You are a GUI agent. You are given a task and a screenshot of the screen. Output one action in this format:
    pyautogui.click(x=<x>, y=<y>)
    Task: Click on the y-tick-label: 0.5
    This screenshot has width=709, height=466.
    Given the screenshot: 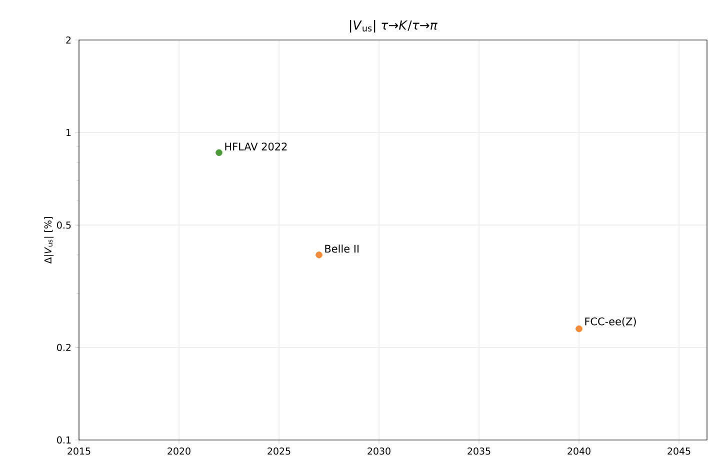 What is the action you would take?
    pyautogui.click(x=64, y=225)
    